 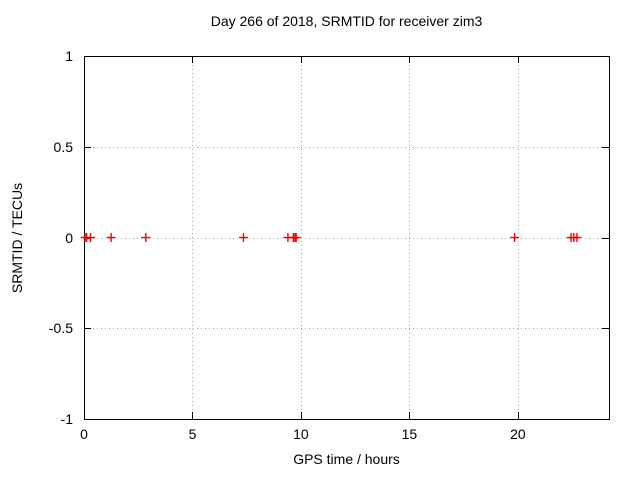 I want to click on y-tick-label: 0.5, so click(x=63, y=146).